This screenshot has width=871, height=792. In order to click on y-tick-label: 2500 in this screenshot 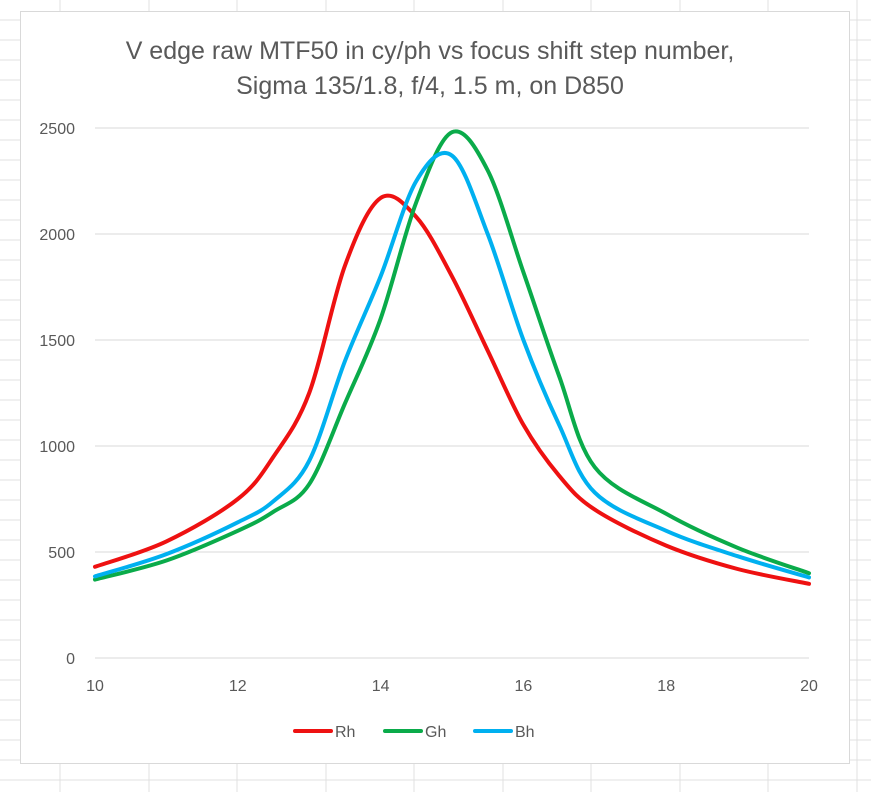, I will do `click(57, 129)`.